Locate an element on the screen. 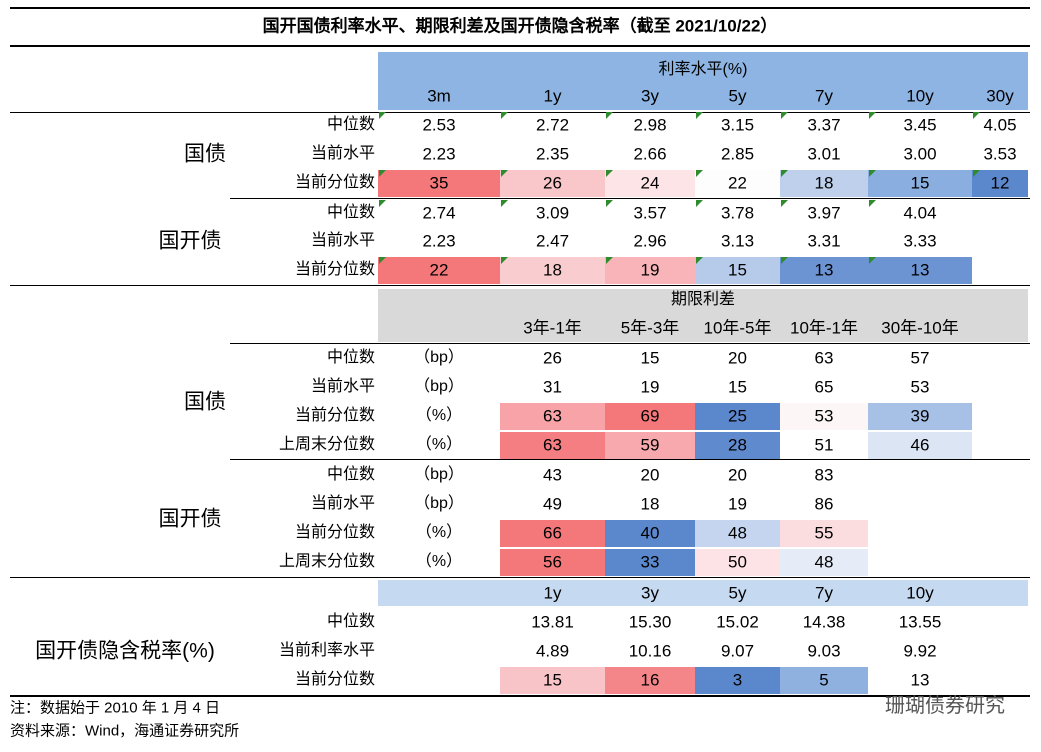 Image resolution: width=1041 pixels, height=752 pixels. cell-value: 3.57 is located at coordinates (650, 213).